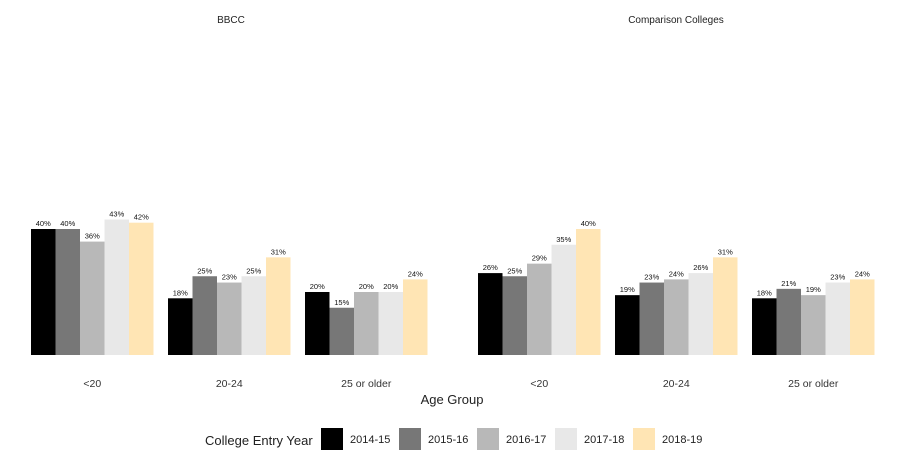 The height and width of the screenshot is (466, 903). I want to click on legend-item: 2015-16, so click(433, 439).